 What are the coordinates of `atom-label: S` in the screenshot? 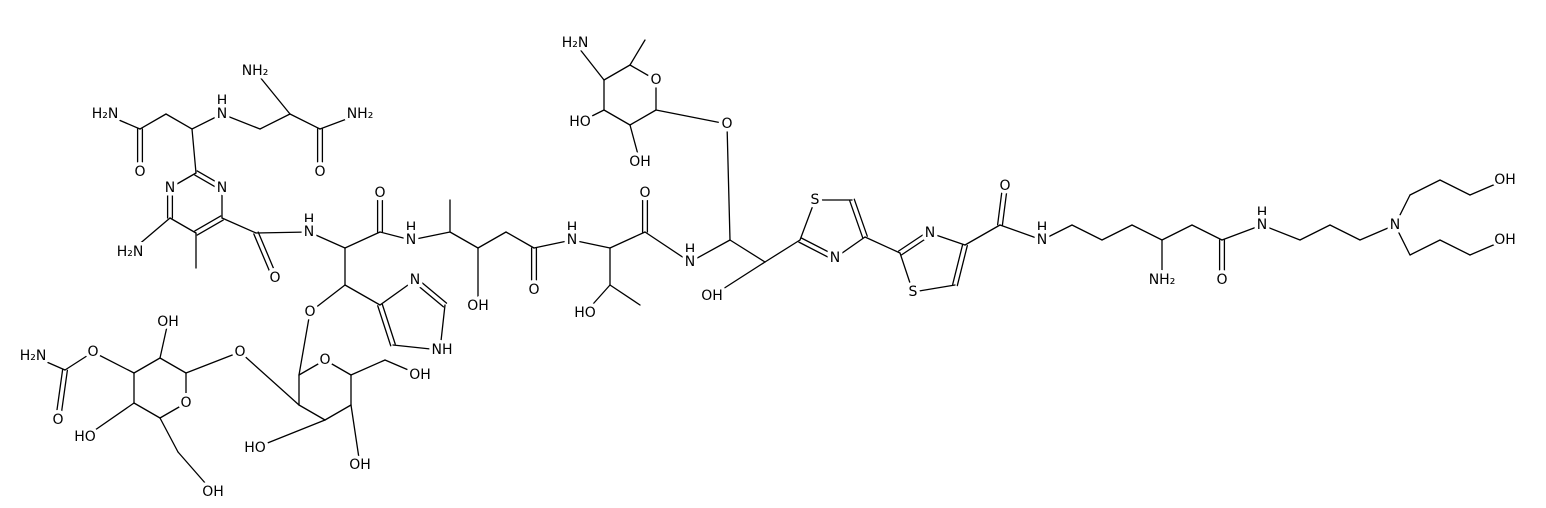 It's located at (815, 200).